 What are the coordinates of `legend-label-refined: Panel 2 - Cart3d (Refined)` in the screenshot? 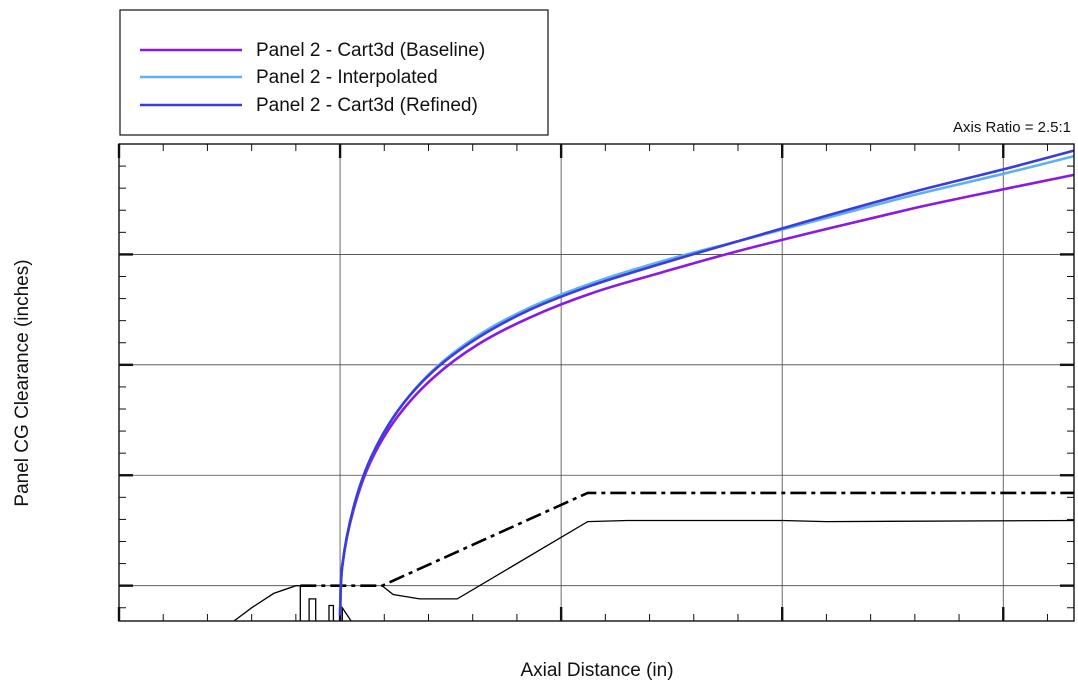 It's located at (367, 105).